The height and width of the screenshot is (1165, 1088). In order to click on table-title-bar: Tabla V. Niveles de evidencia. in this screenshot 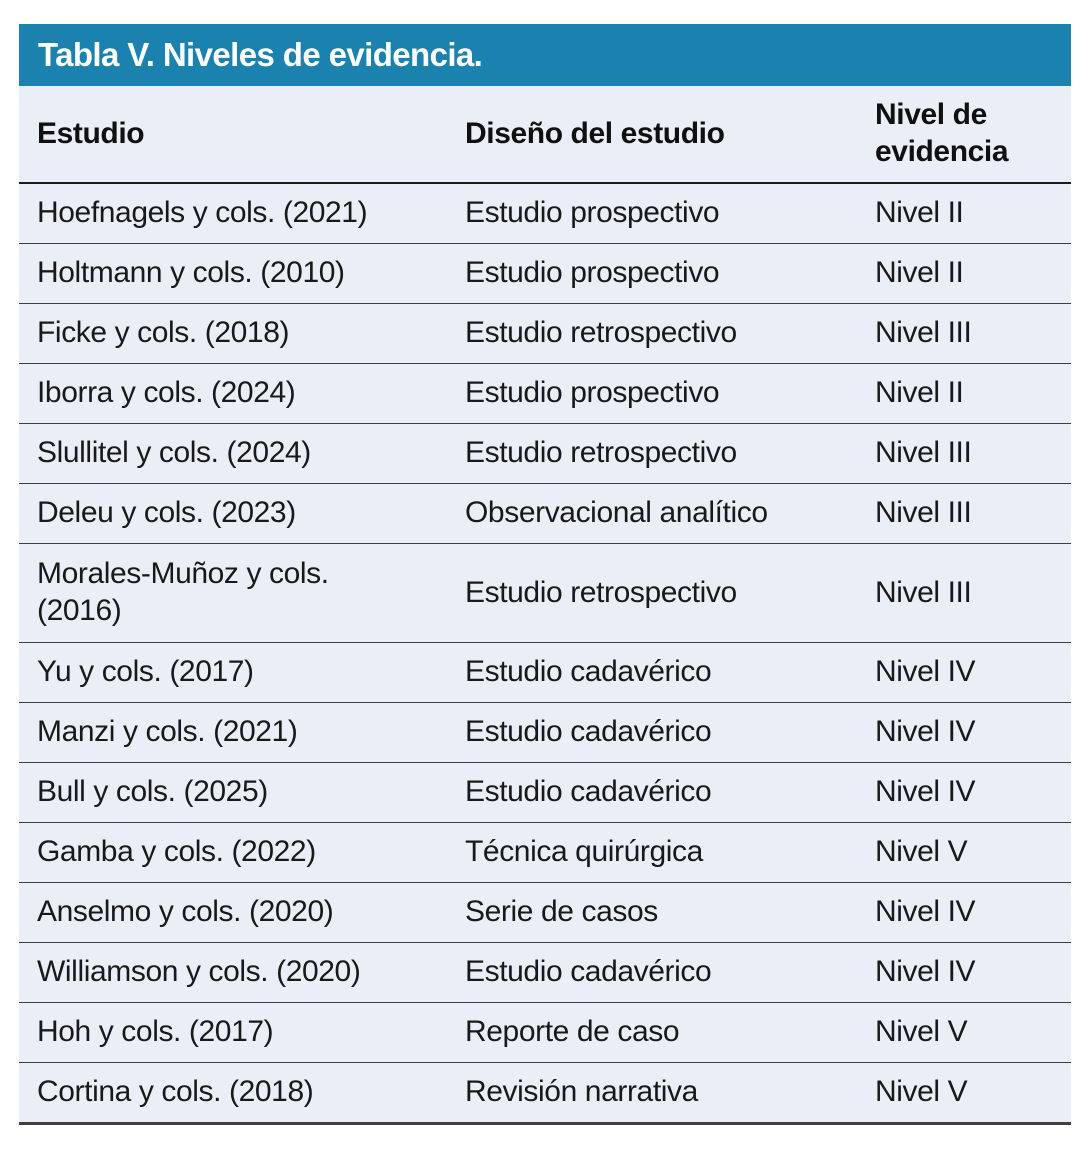, I will do `click(545, 55)`.